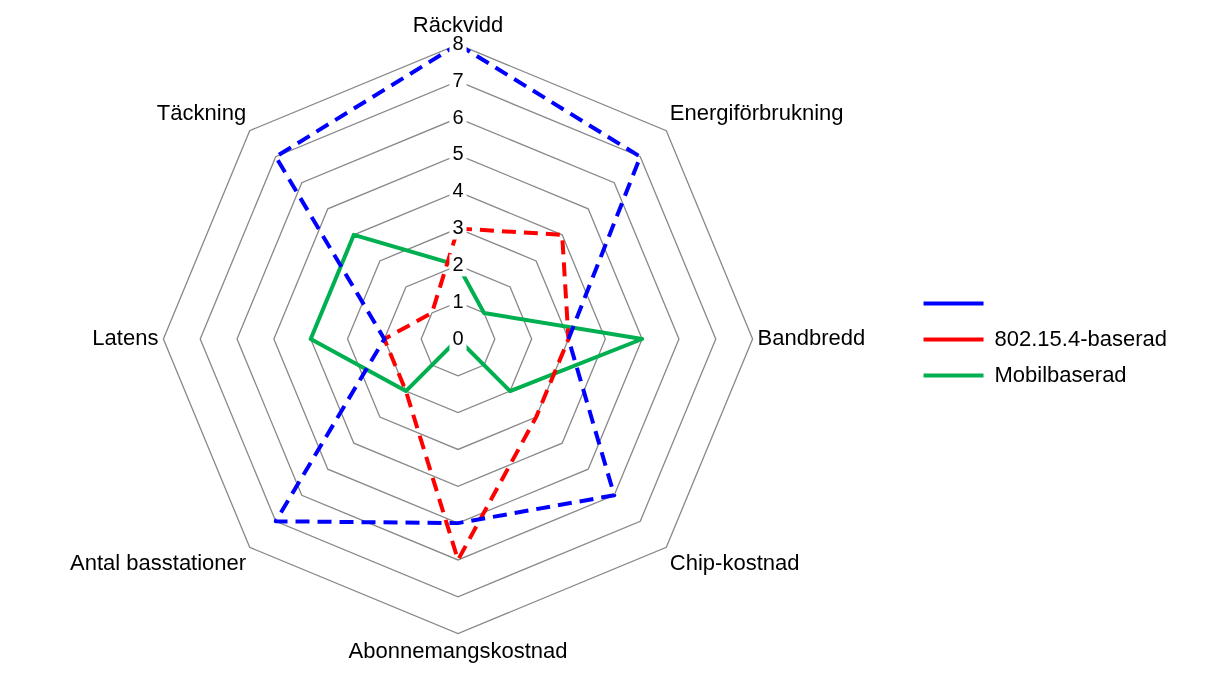 The height and width of the screenshot is (679, 1205). Describe the element at coordinates (458, 42) in the screenshot. I see `y-tick-label: 8` at that location.